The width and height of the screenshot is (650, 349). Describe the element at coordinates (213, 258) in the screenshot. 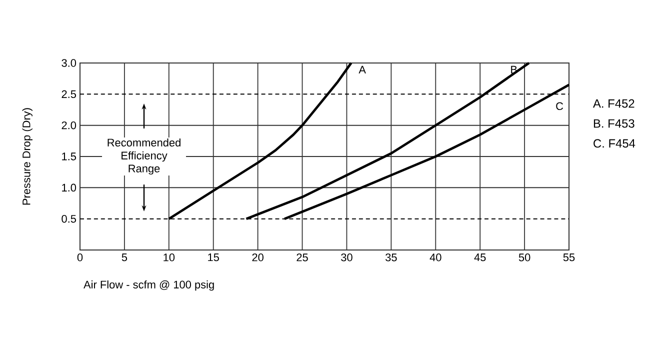

I see `x-tick-label: 15` at that location.